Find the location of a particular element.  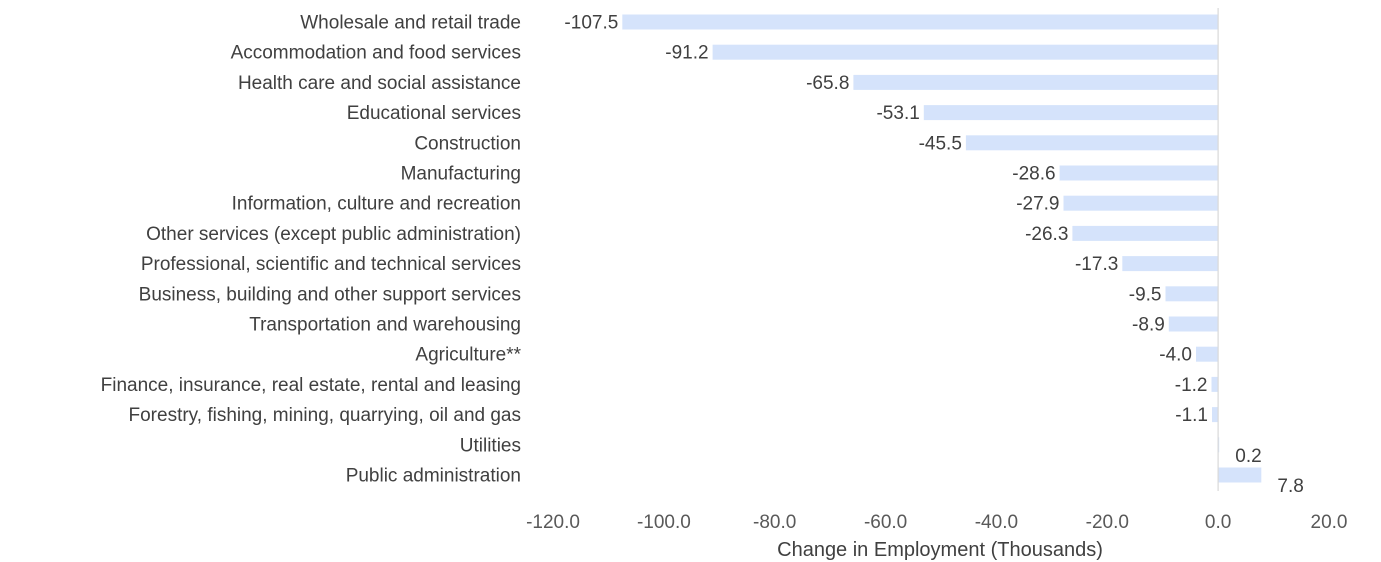

category-label-1: Accommodation and food services is located at coordinates (376, 53).